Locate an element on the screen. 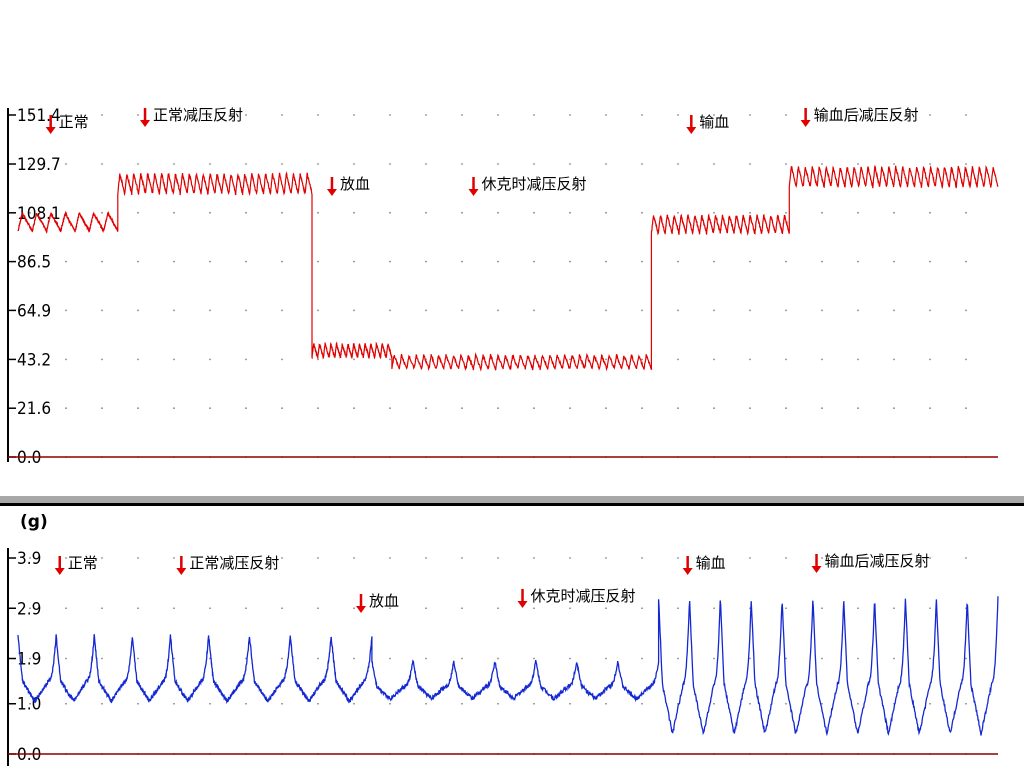 The image size is (1024, 768). tension-event-marker: 输血 is located at coordinates (704, 564).